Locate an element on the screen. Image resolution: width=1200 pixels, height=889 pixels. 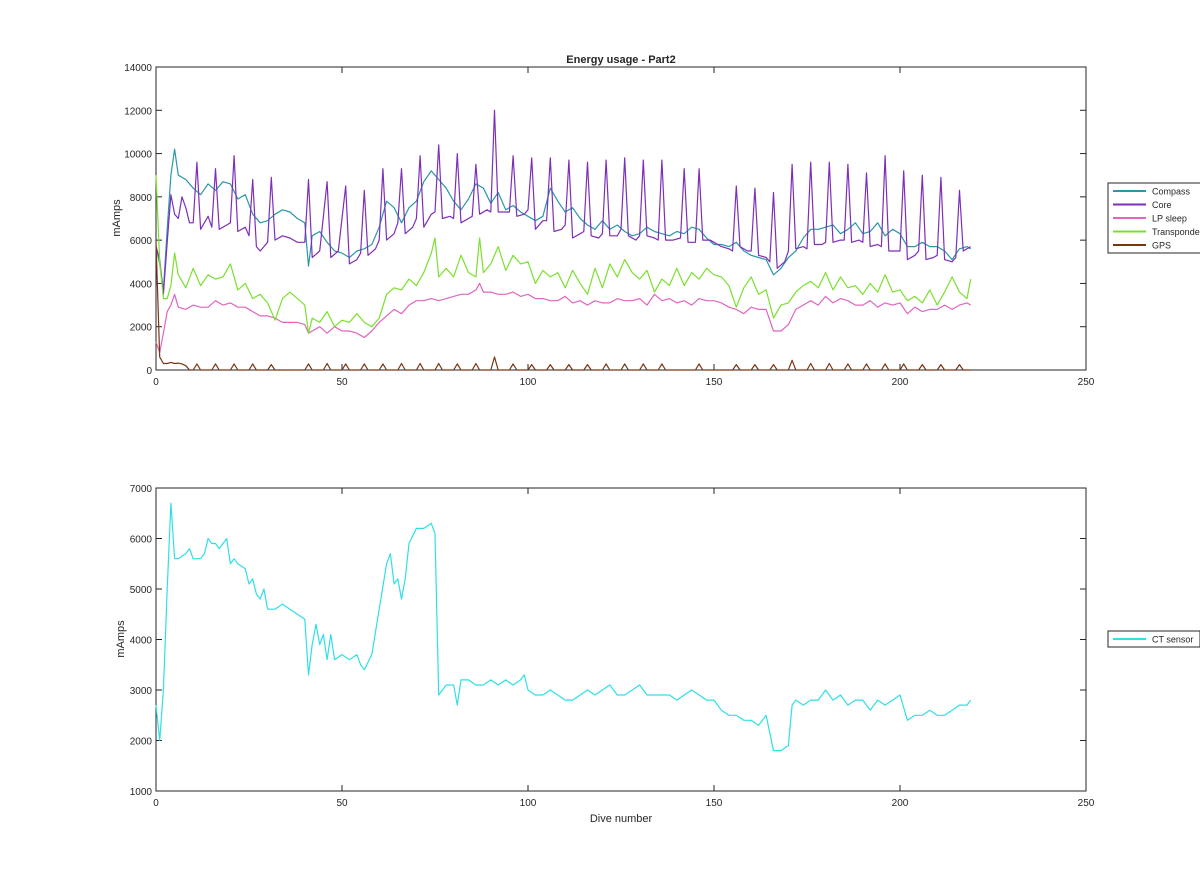
y-tick-label: 12000 is located at coordinates (138, 111).